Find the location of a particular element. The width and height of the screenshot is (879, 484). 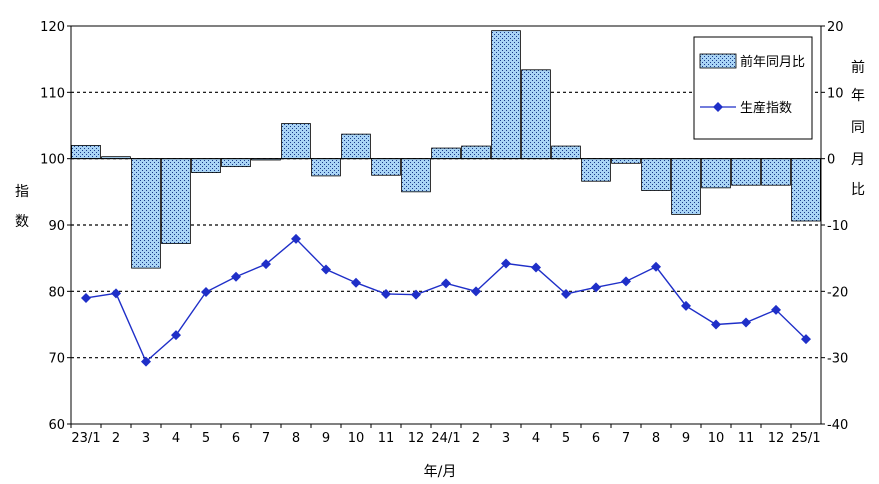

left-tick-label: 100 is located at coordinates (52, 160).